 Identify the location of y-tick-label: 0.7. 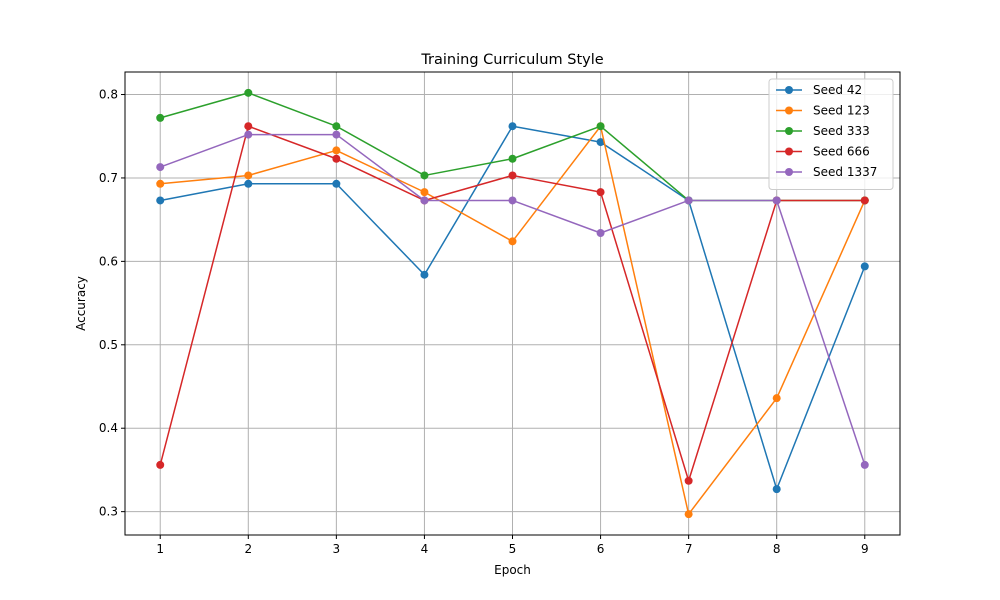
(108, 178).